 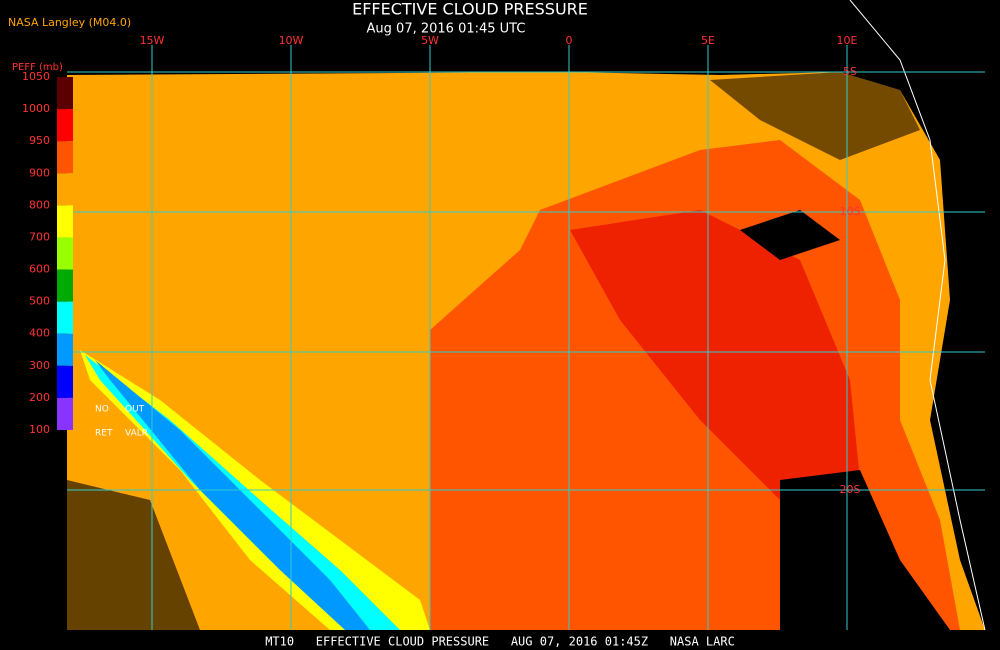 I want to click on subtitle: Aug 07, 2016 01:45 UTC, so click(x=446, y=29).